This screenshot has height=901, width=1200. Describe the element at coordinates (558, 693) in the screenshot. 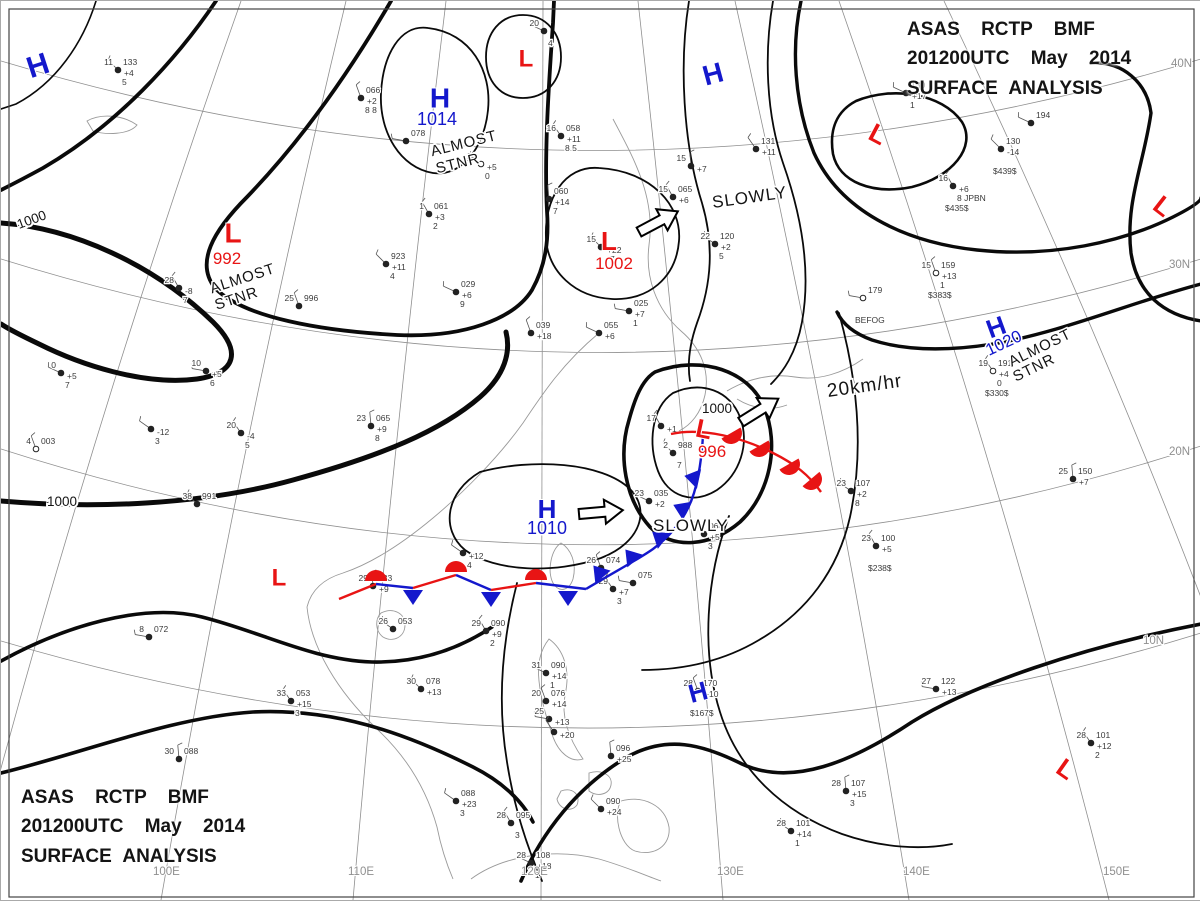

I see `station-pressure: 076` at that location.